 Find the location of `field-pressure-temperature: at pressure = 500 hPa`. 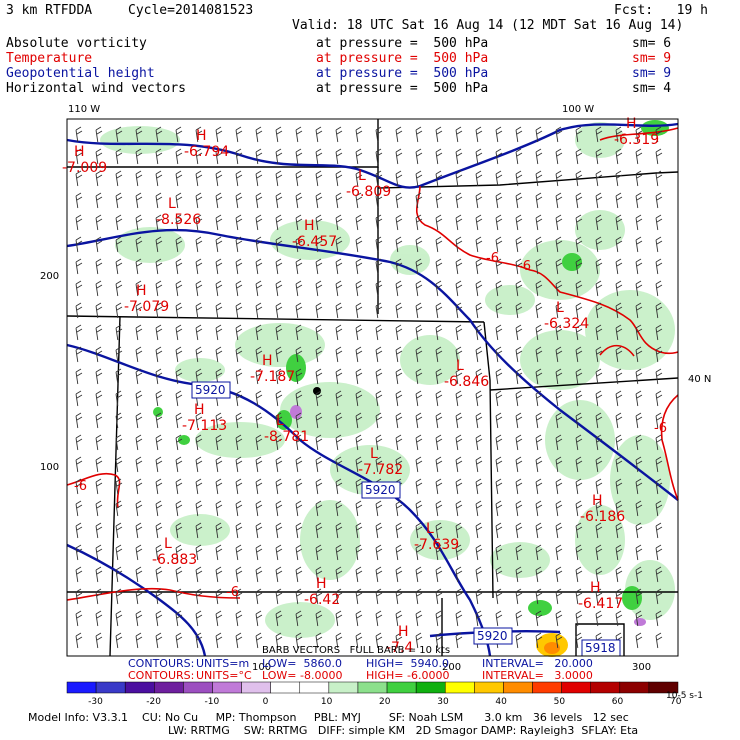

field-pressure-temperature: at pressure = 500 hPa is located at coordinates (402, 58).